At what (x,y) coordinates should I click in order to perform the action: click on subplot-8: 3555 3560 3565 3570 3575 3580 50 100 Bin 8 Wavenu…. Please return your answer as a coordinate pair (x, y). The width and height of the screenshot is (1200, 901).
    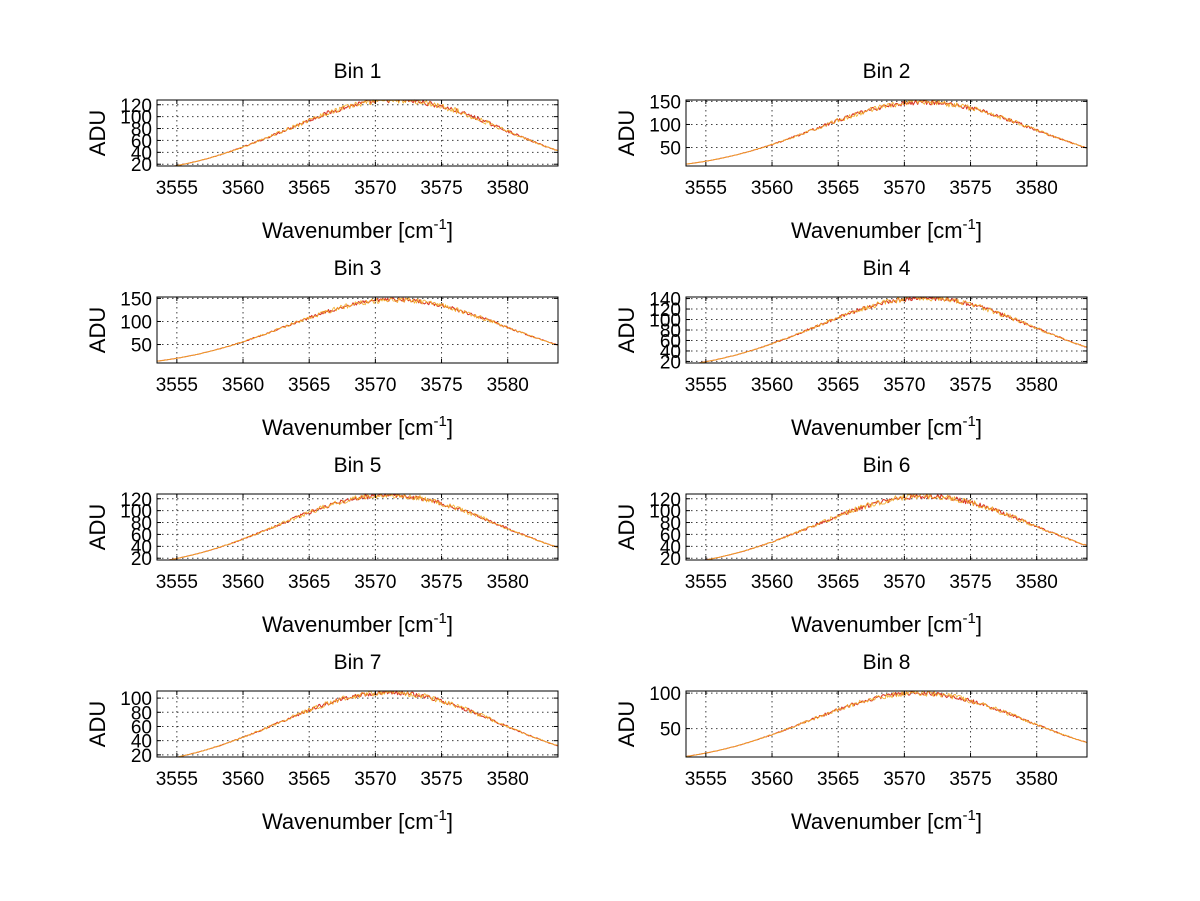
    Looking at the image, I should click on (851, 742).